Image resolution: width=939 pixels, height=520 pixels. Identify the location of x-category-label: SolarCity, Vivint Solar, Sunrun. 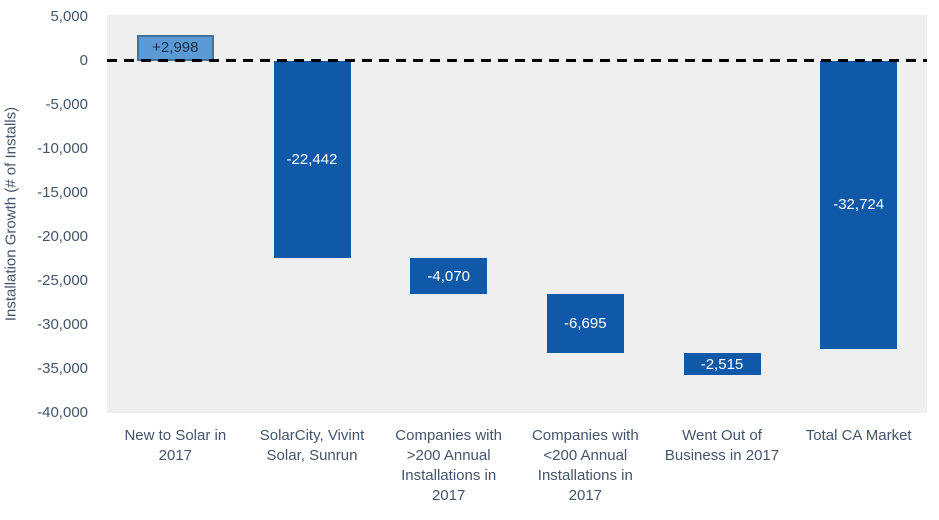
(312, 445).